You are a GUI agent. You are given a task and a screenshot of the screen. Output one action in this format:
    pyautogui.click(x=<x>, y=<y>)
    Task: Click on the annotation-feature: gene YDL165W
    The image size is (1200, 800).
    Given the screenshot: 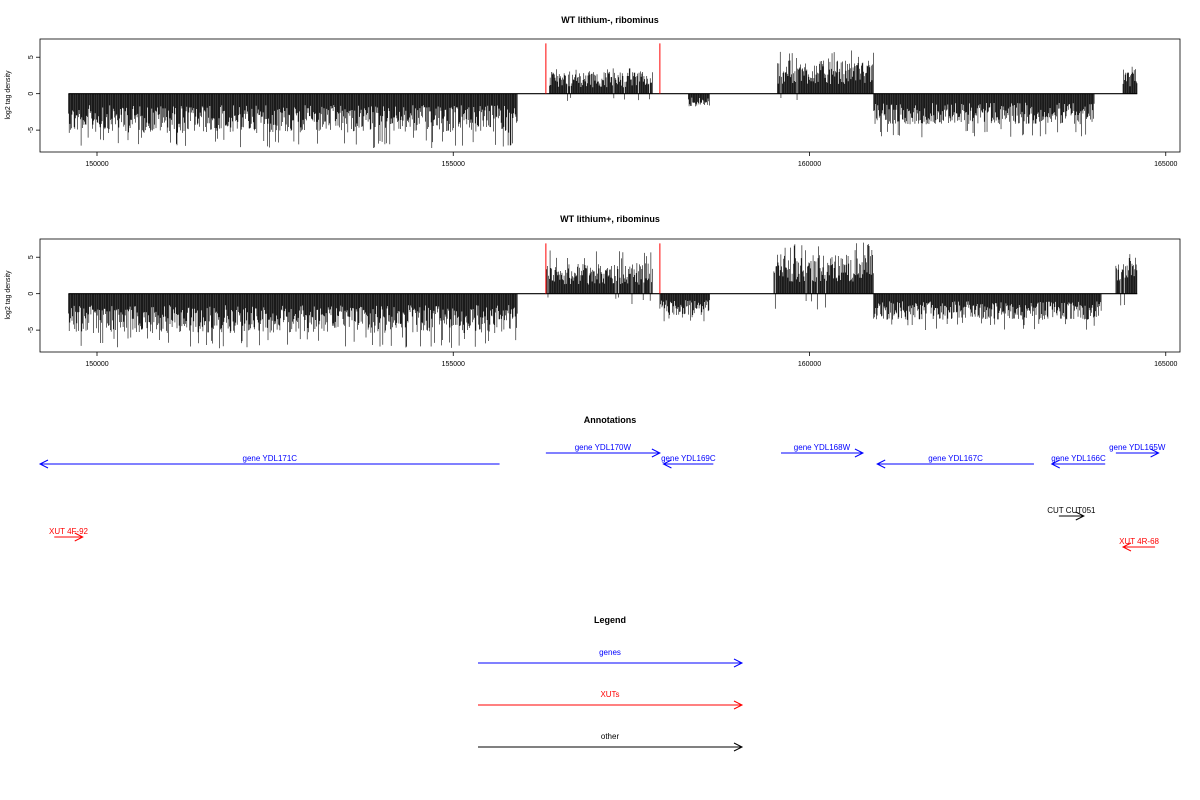 What is the action you would take?
    pyautogui.click(x=1137, y=450)
    